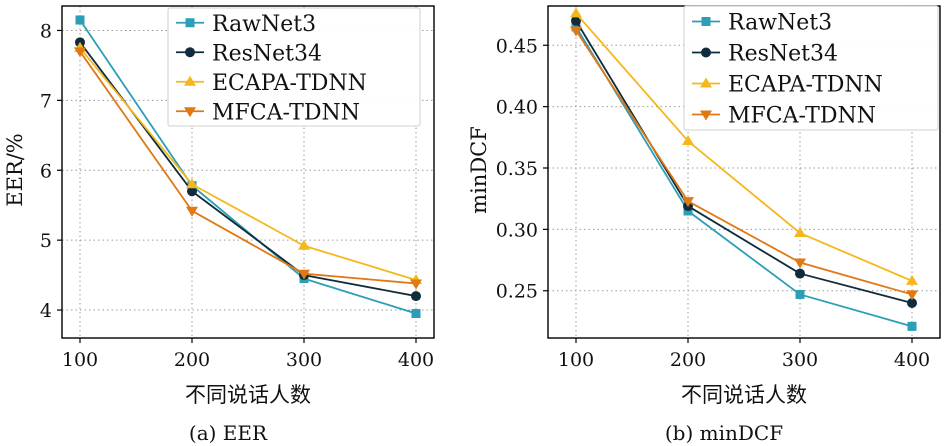  What do you see at coordinates (46, 101) in the screenshot?
I see `y-tick-label: 7` at bounding box center [46, 101].